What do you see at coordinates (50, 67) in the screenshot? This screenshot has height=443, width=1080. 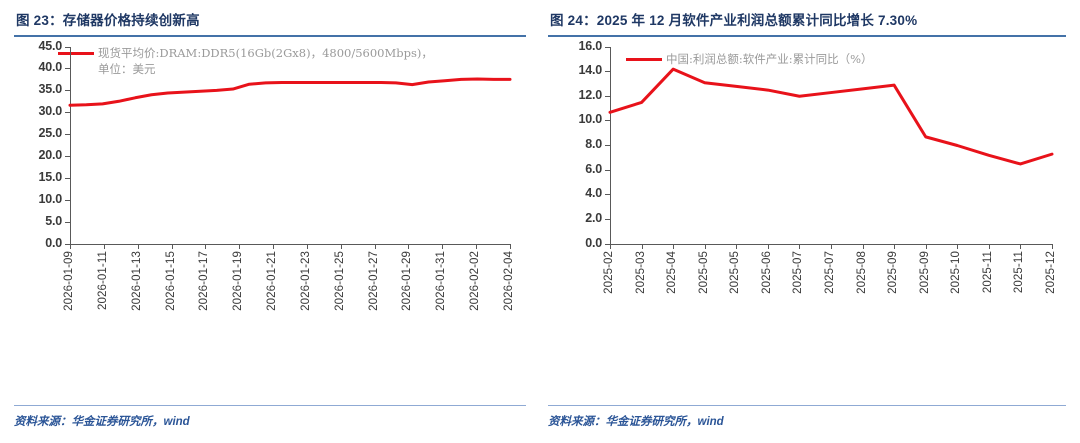 I see `y-axis-label: 40.0` at bounding box center [50, 67].